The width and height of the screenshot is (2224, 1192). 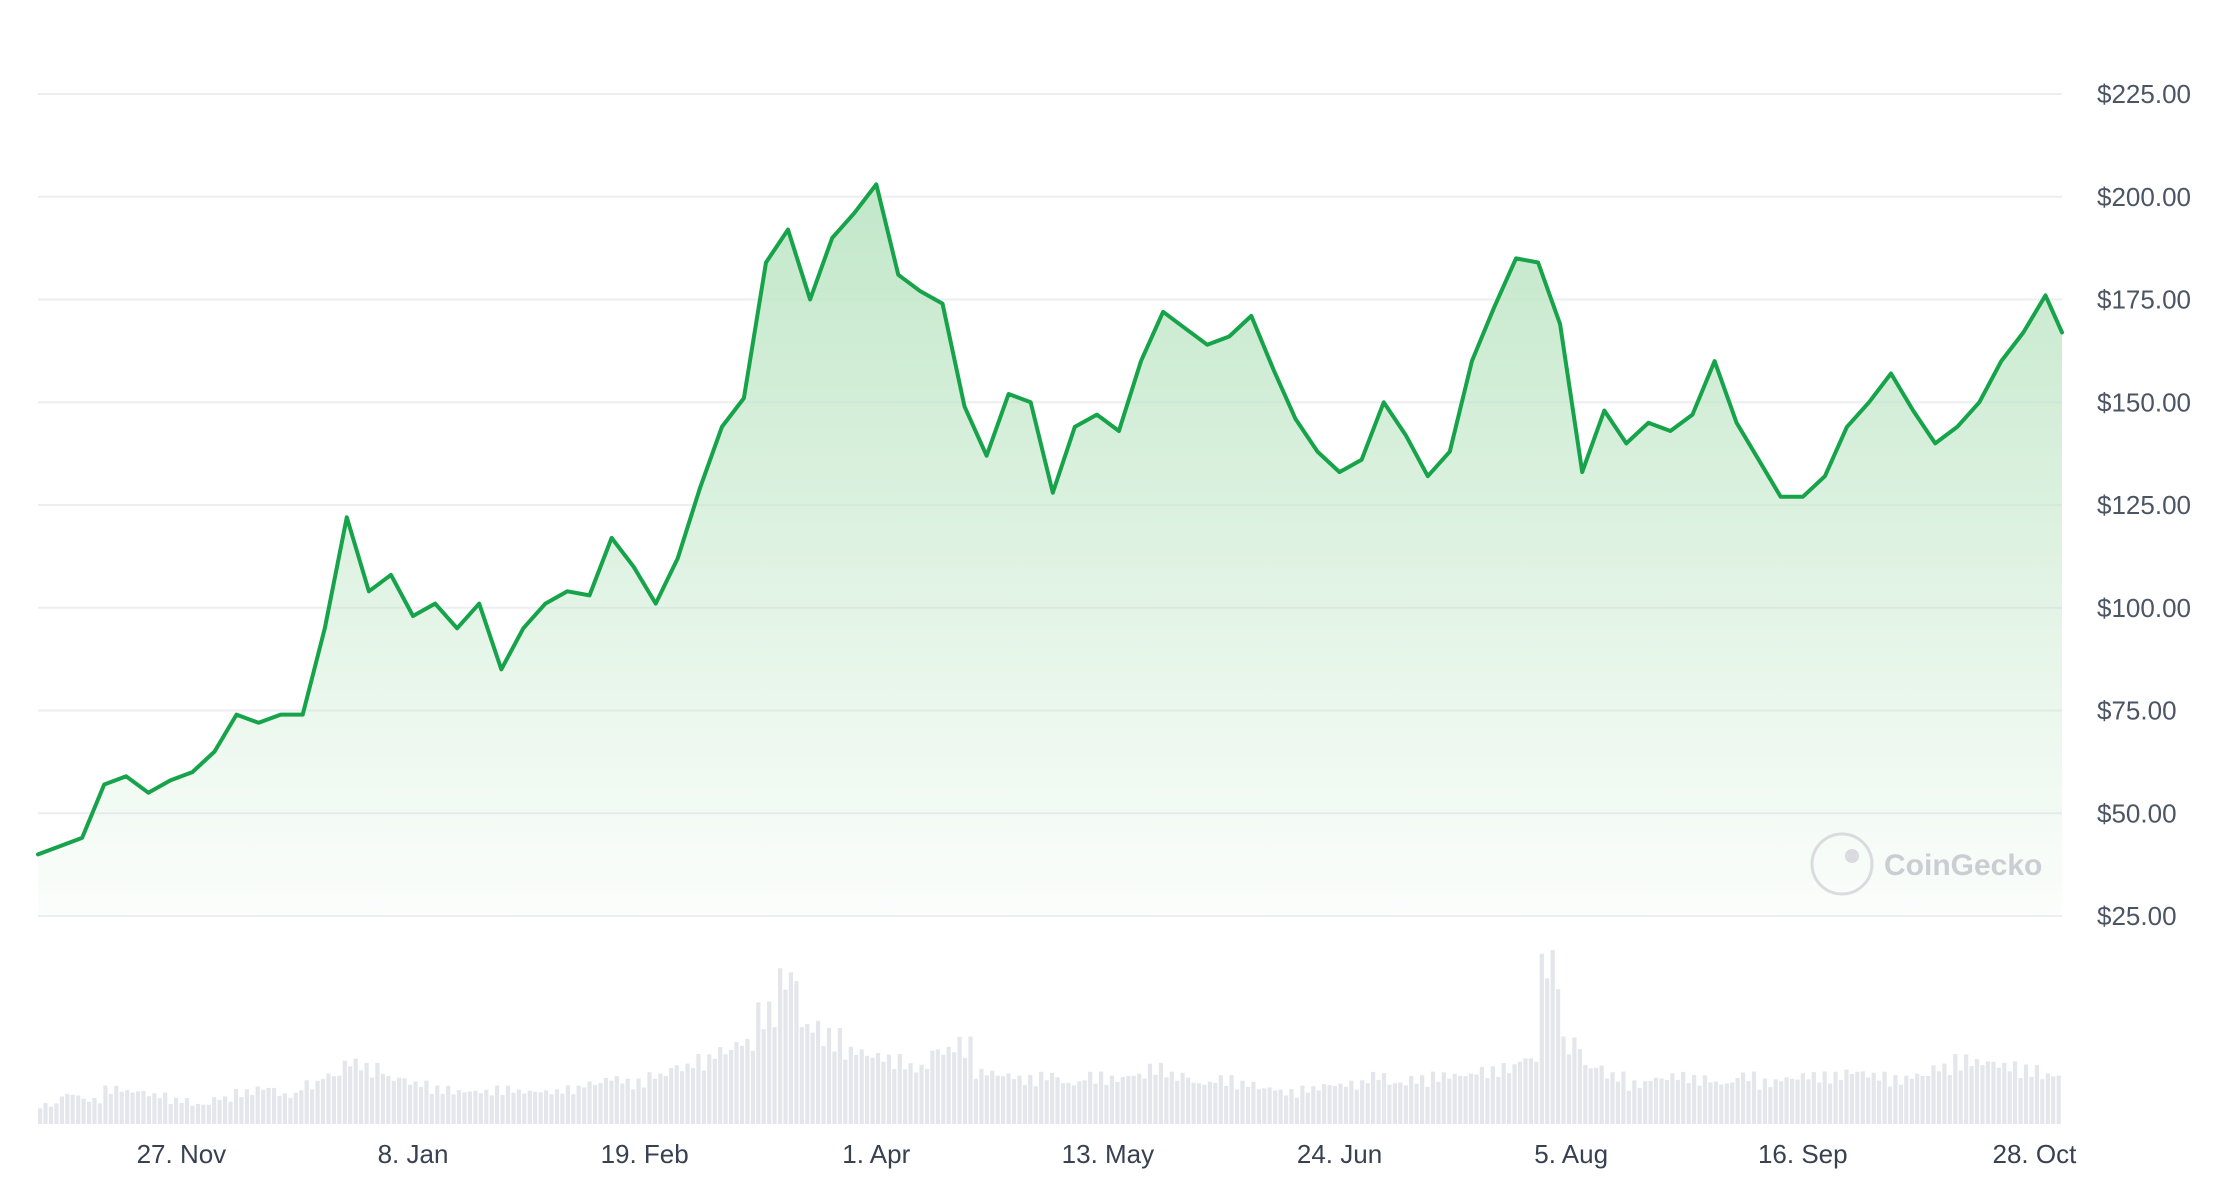 I want to click on y-tick-label: $150.00, so click(x=2144, y=402).